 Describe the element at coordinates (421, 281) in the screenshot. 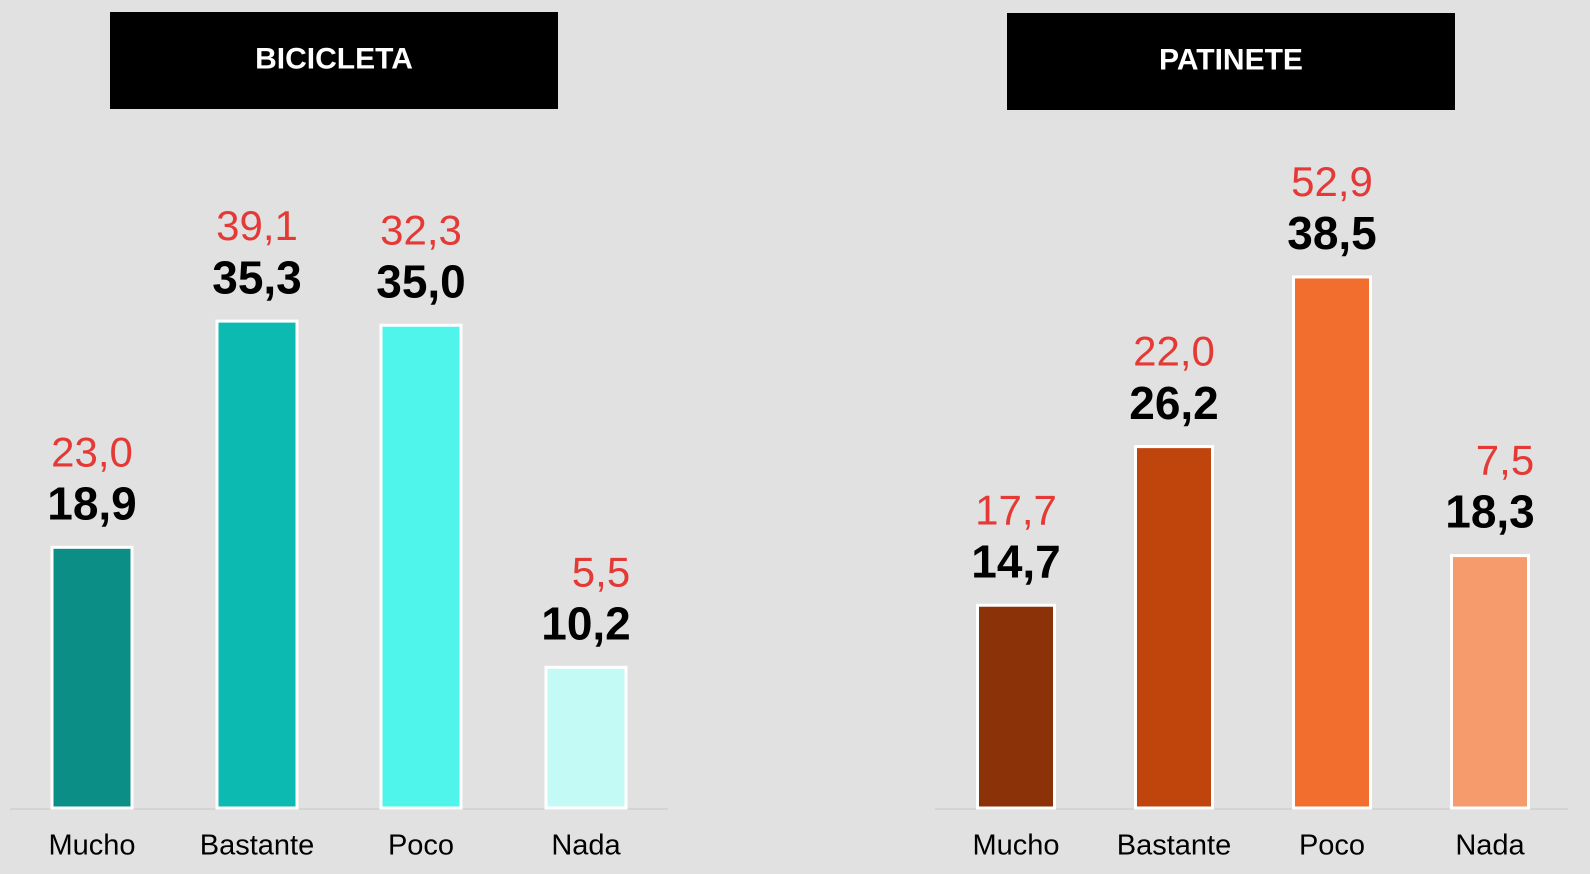

I see `value-label: 35,0` at that location.